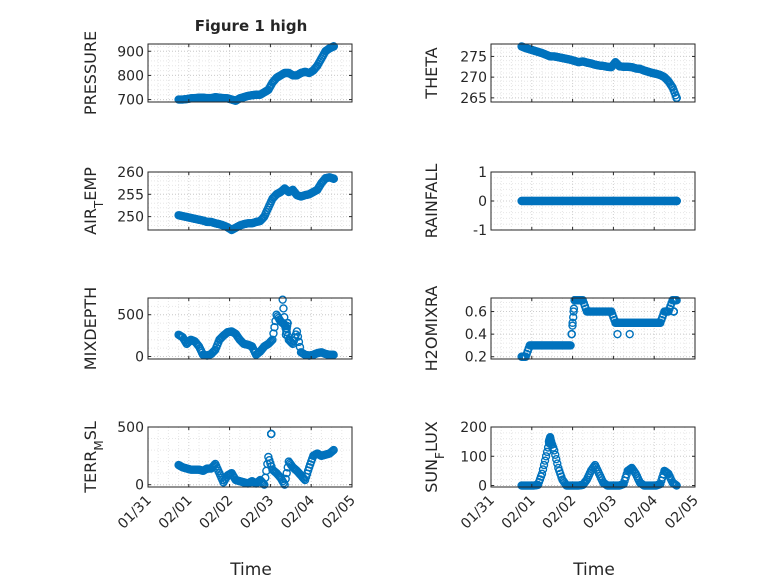 This screenshot has height=583, width=778. What do you see at coordinates (93, 457) in the screenshot?
I see `y-axis-label: TERRMSL` at bounding box center [93, 457].